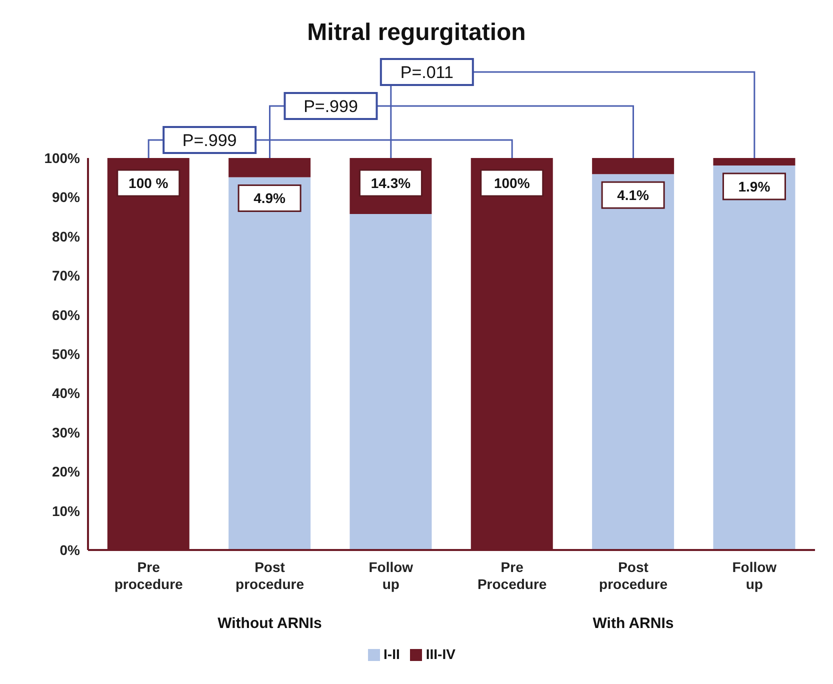  What do you see at coordinates (66, 510) in the screenshot?
I see `y-tick-label: 10%` at bounding box center [66, 510].